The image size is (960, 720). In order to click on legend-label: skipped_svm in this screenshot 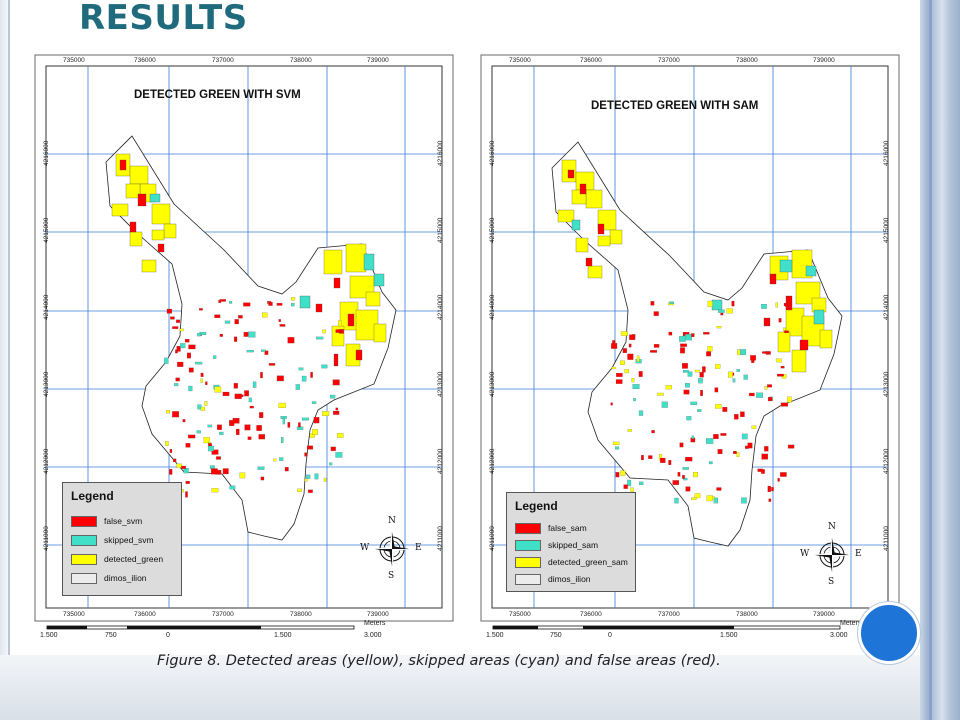, I will do `click(129, 540)`.